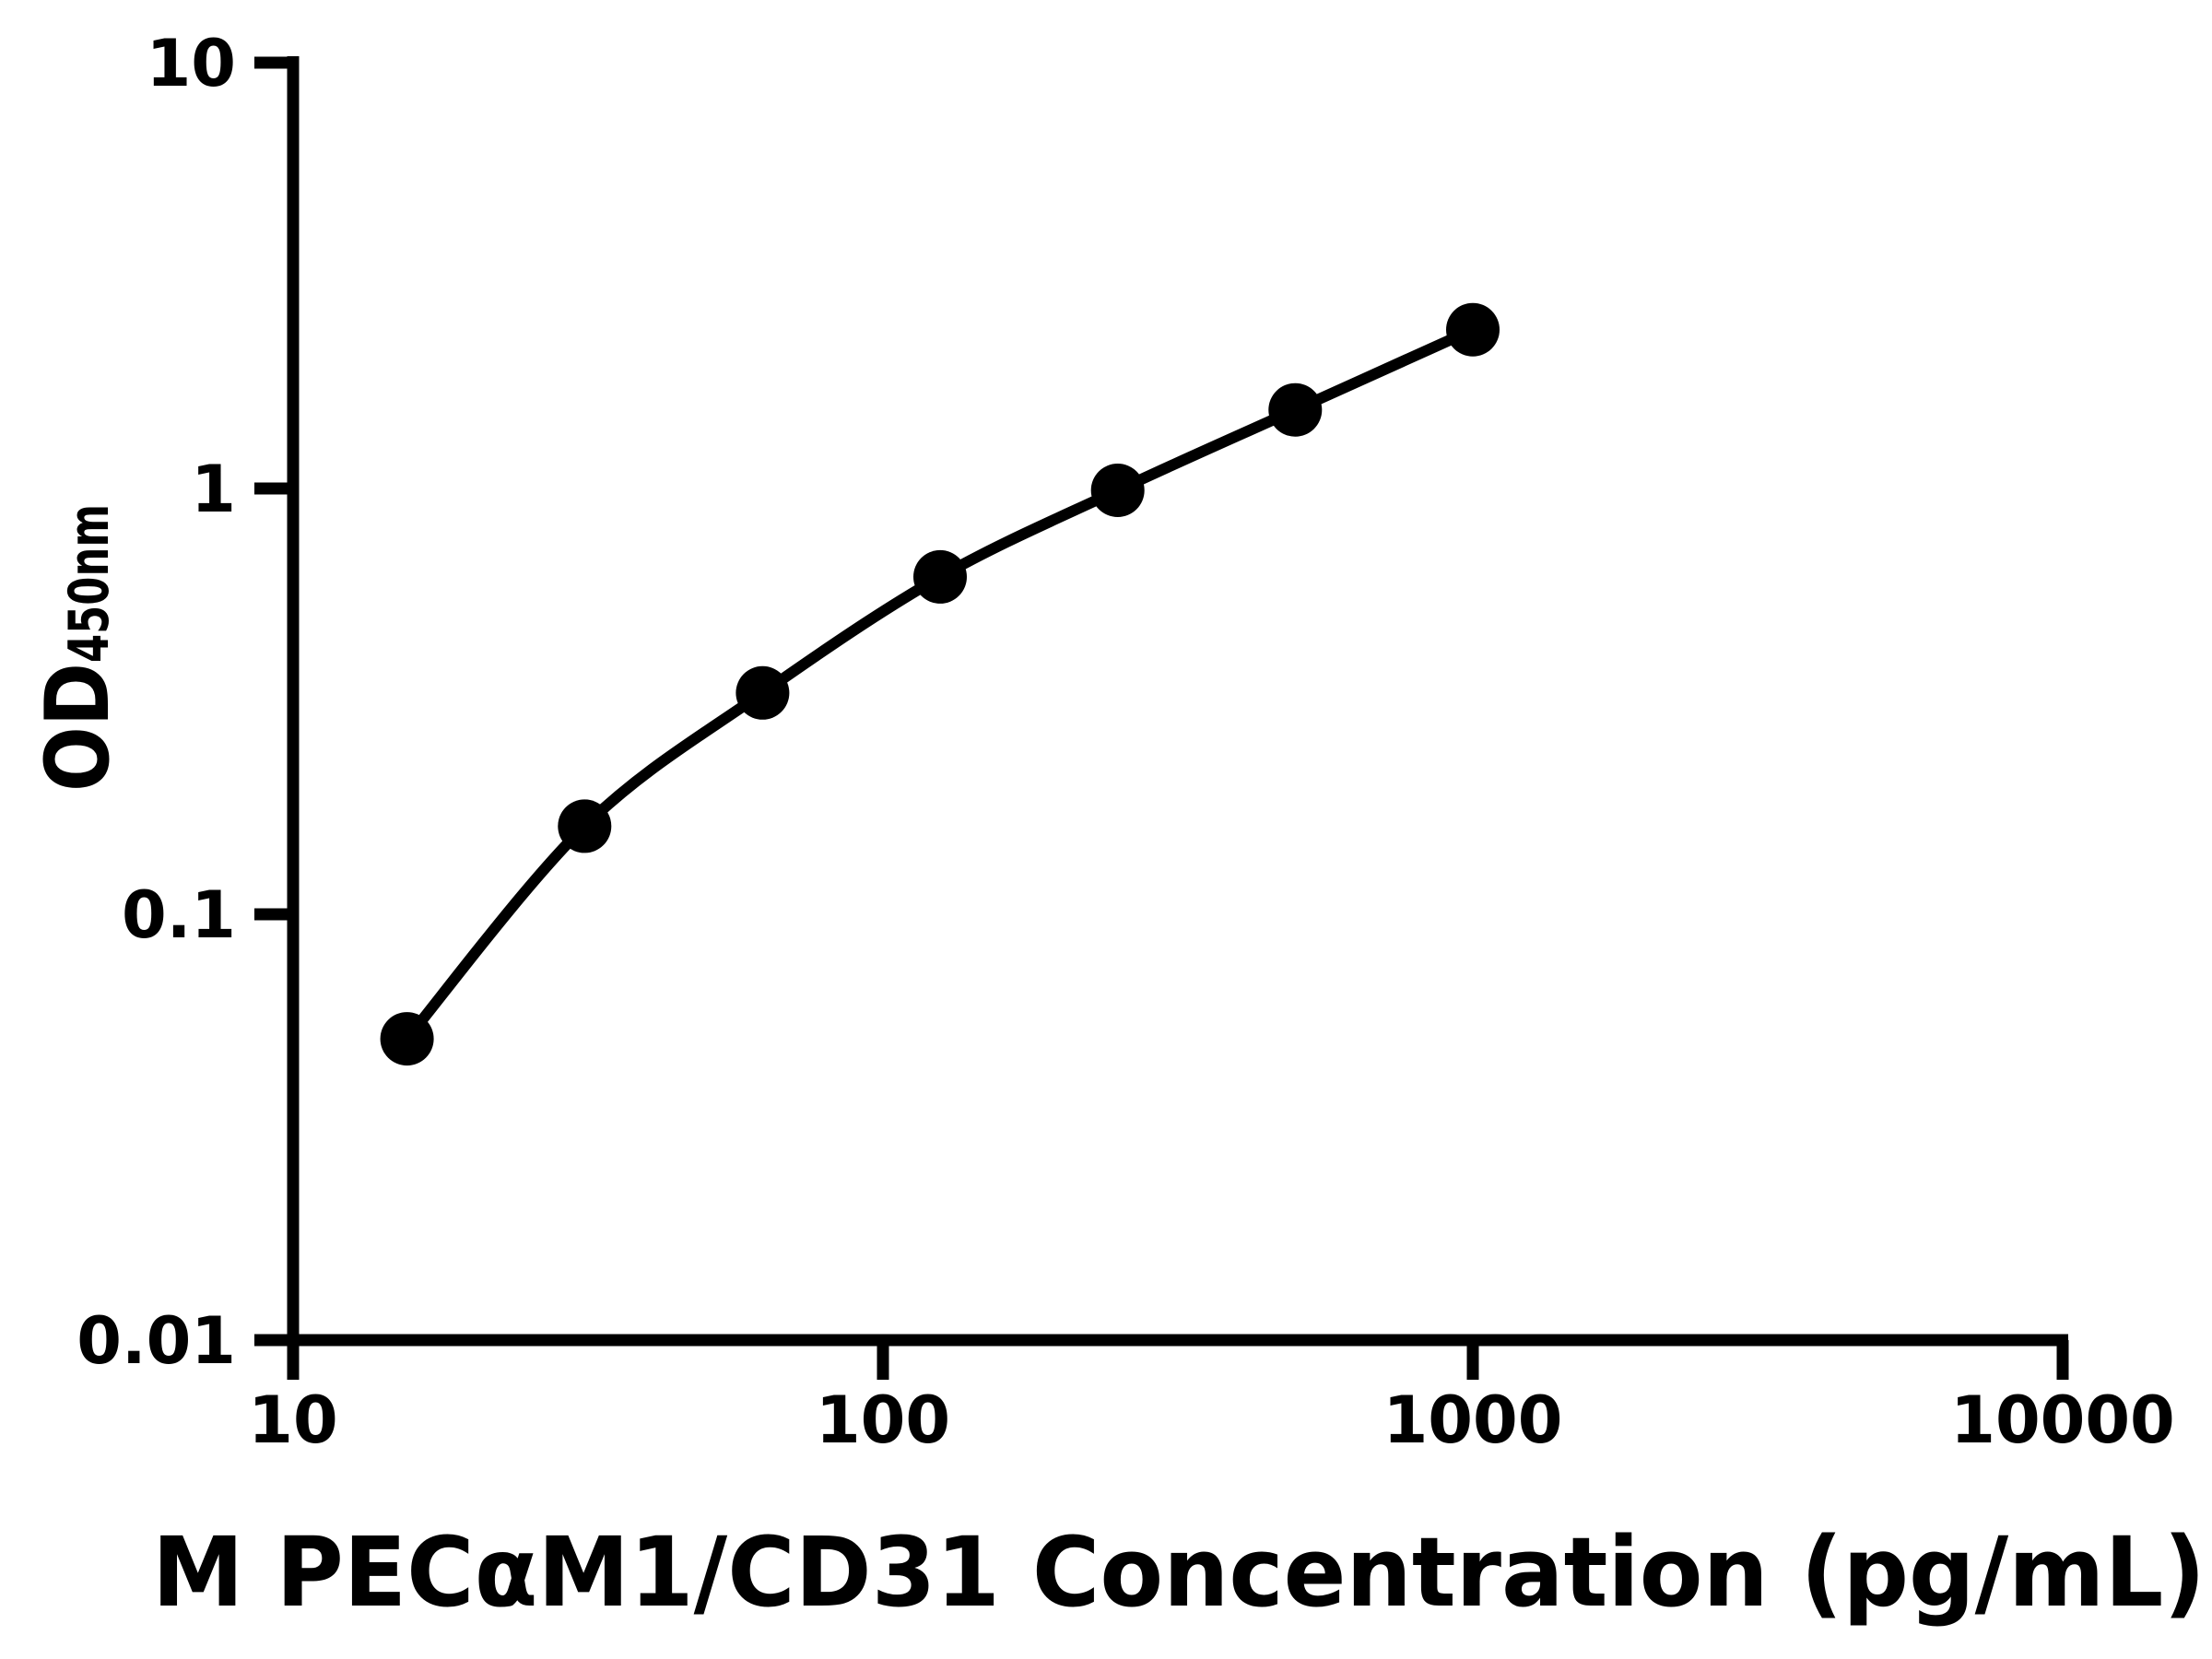 The width and height of the screenshot is (2212, 1659). What do you see at coordinates (1179, 1572) in the screenshot?
I see `x-axis-title: M PECαM1/CD31 Concentration (pg/mL)` at bounding box center [1179, 1572].